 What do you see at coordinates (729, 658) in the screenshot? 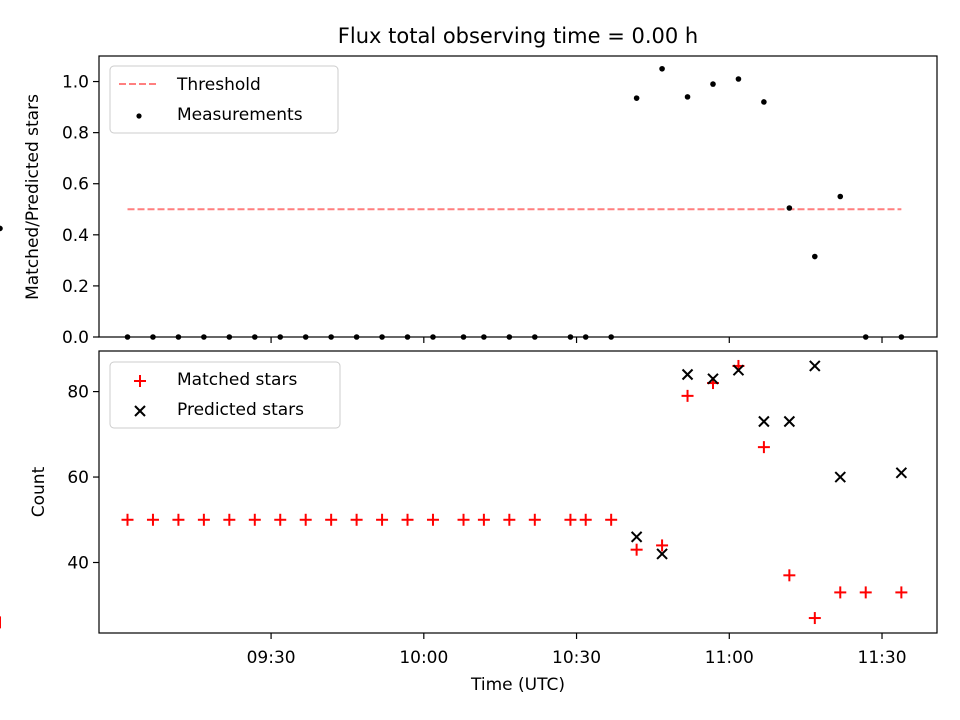
I see `x-tick-label: 11:00` at bounding box center [729, 658].